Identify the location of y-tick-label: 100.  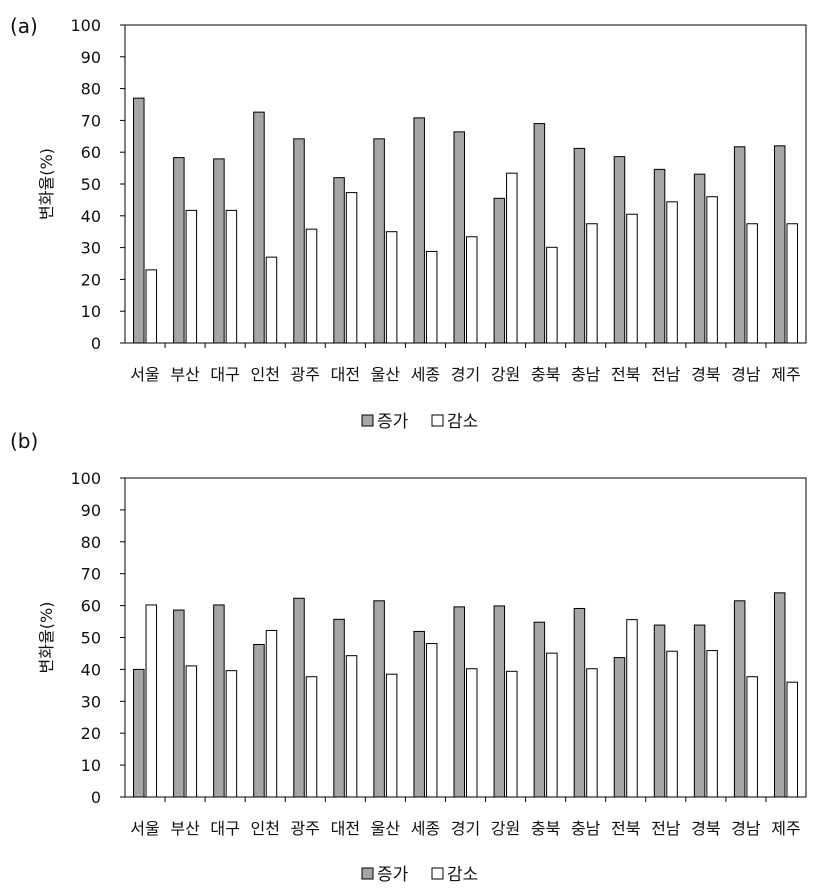
(85, 478).